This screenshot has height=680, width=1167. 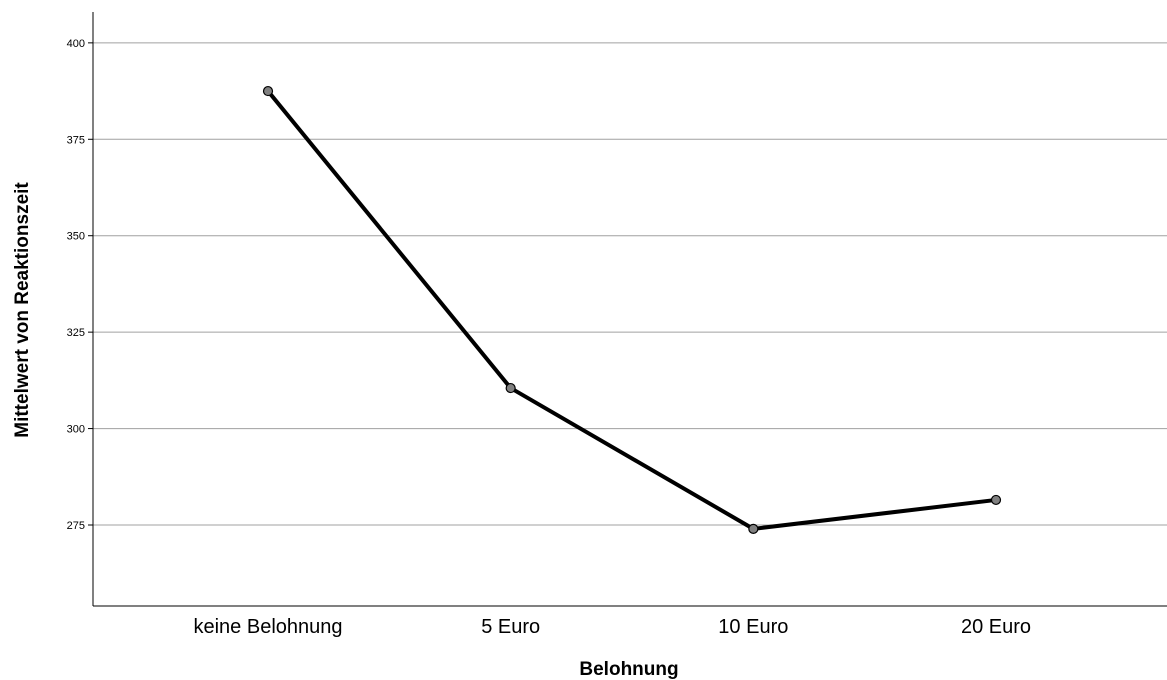 I want to click on x-tick-label: 20 Euro, so click(x=996, y=627).